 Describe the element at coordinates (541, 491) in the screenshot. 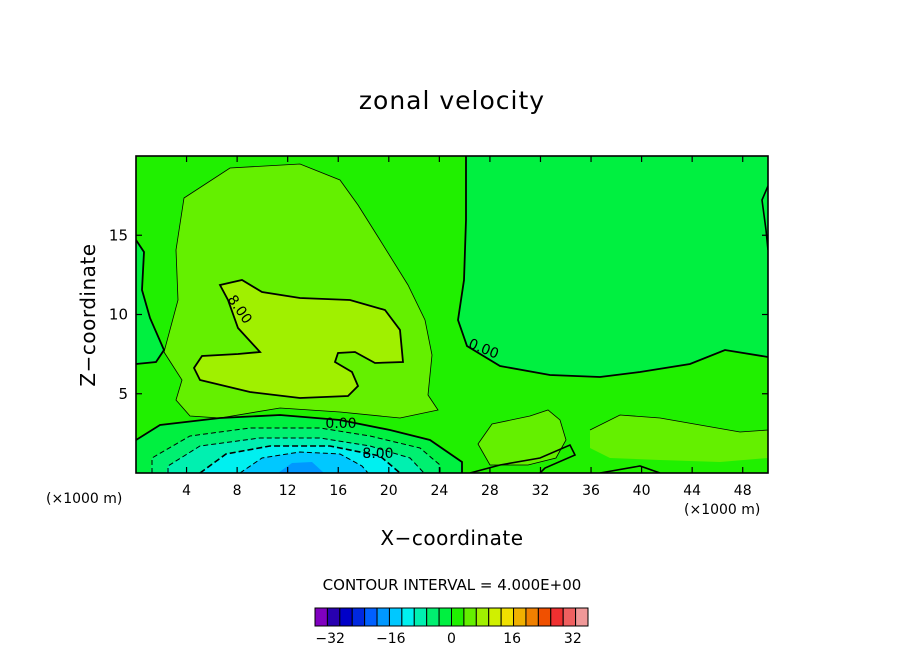

I see `x-tick-label-7: 32` at that location.